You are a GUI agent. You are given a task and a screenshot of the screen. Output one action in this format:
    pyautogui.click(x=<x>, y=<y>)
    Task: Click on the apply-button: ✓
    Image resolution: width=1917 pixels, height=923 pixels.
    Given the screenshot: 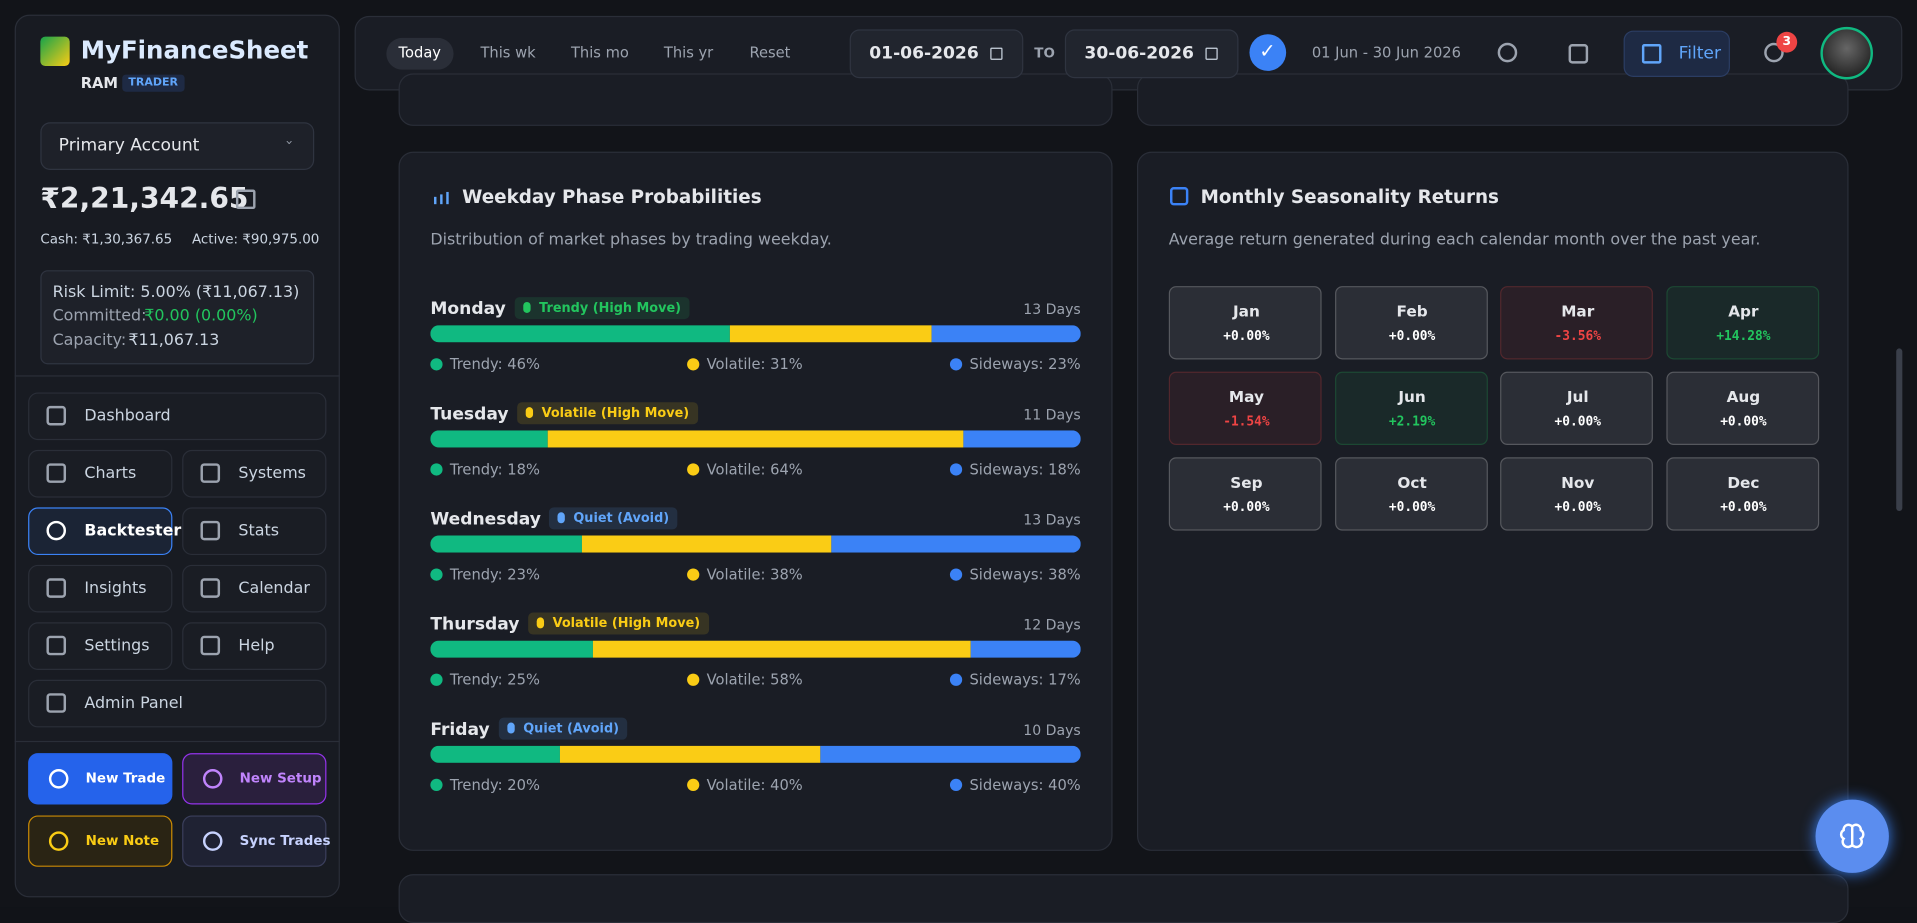 What is the action you would take?
    pyautogui.click(x=1268, y=52)
    